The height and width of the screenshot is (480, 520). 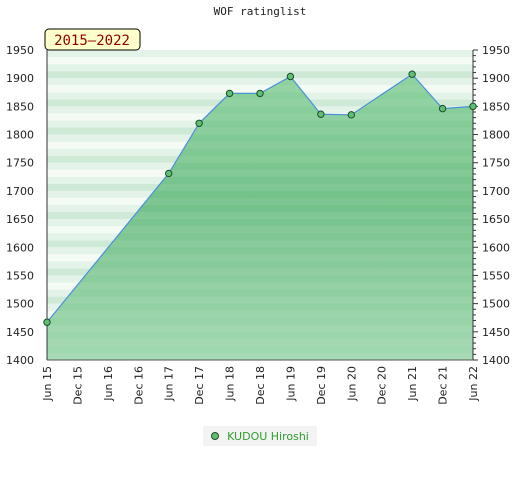 I want to click on x-tick-label: Dec 17, so click(x=199, y=385).